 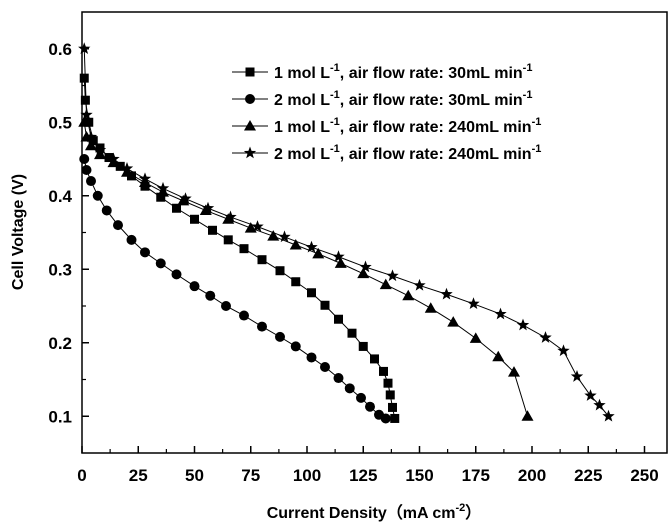 What do you see at coordinates (60, 343) in the screenshot?
I see `y-tick-label: 0.2` at bounding box center [60, 343].